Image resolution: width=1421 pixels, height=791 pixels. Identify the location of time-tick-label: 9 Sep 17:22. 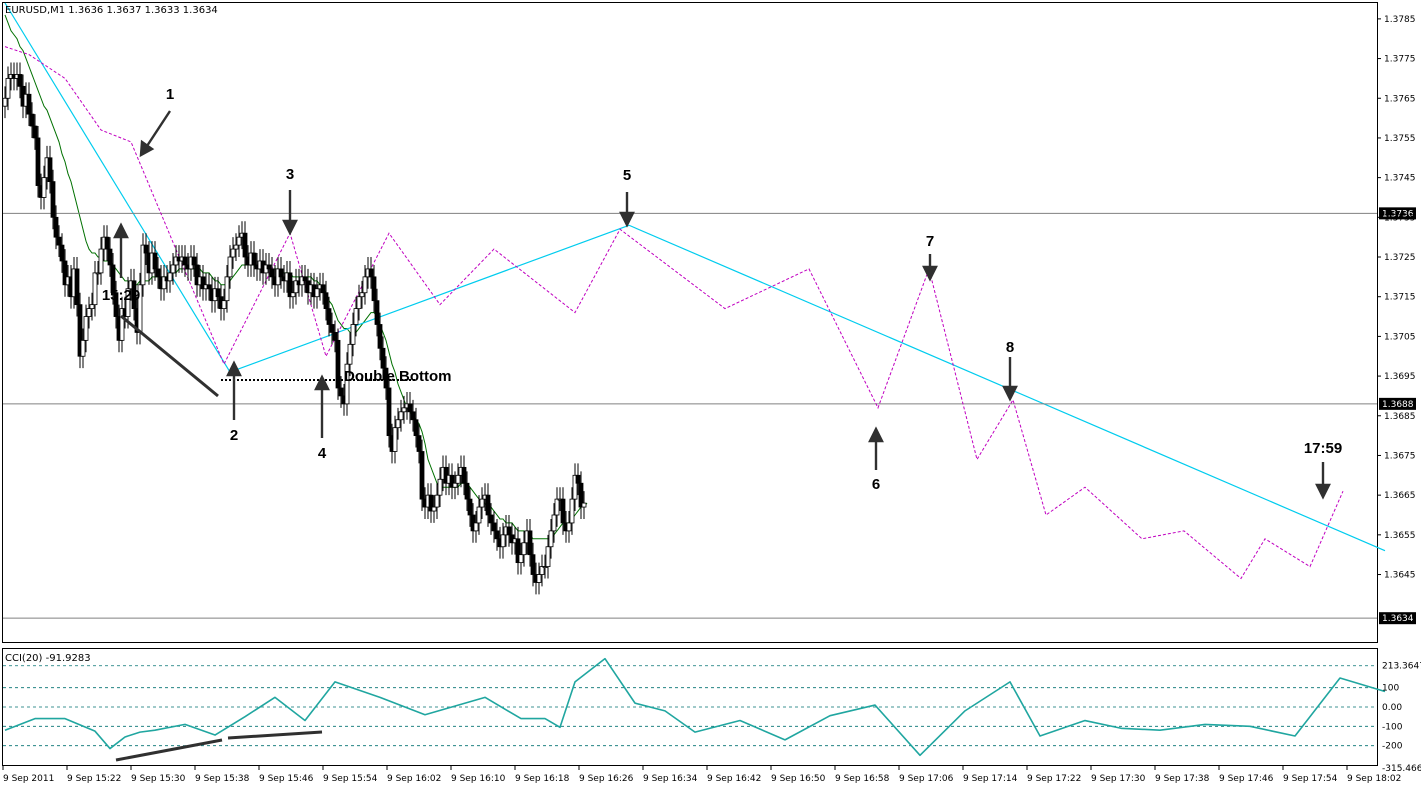
(1054, 779).